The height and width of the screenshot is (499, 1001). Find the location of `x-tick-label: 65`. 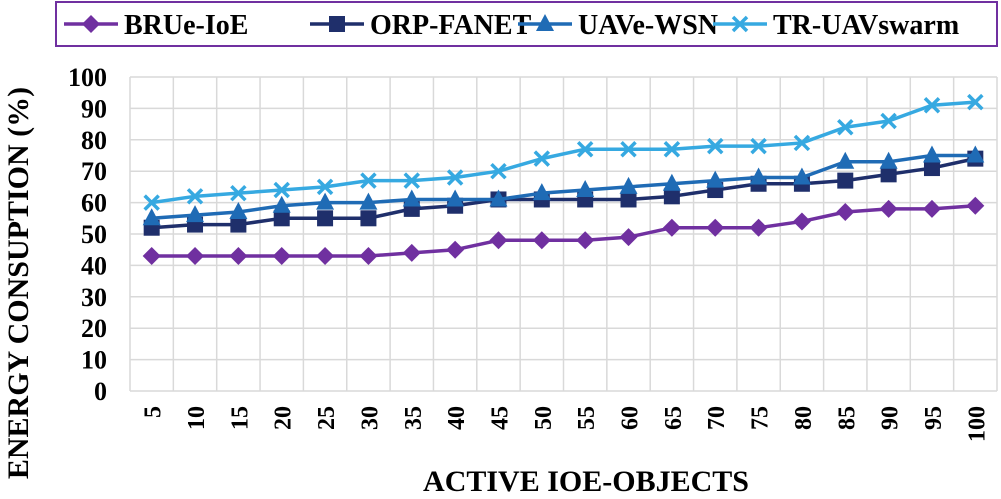

x-tick-label: 65 is located at coordinates (674, 418).